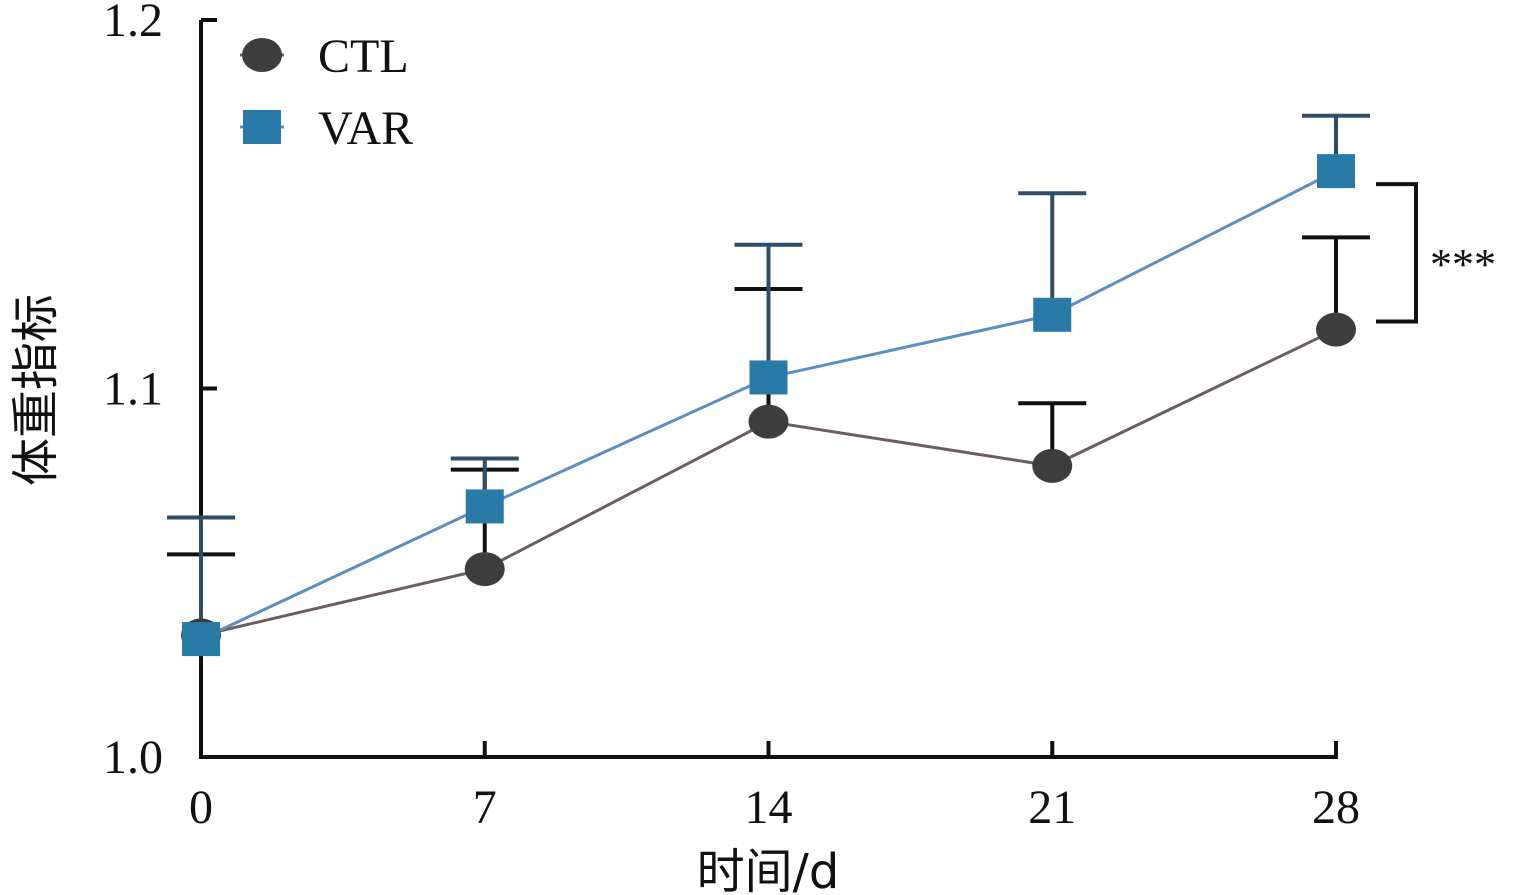  Describe the element at coordinates (133, 757) in the screenshot. I see `y-tick-label: 1.0` at that location.